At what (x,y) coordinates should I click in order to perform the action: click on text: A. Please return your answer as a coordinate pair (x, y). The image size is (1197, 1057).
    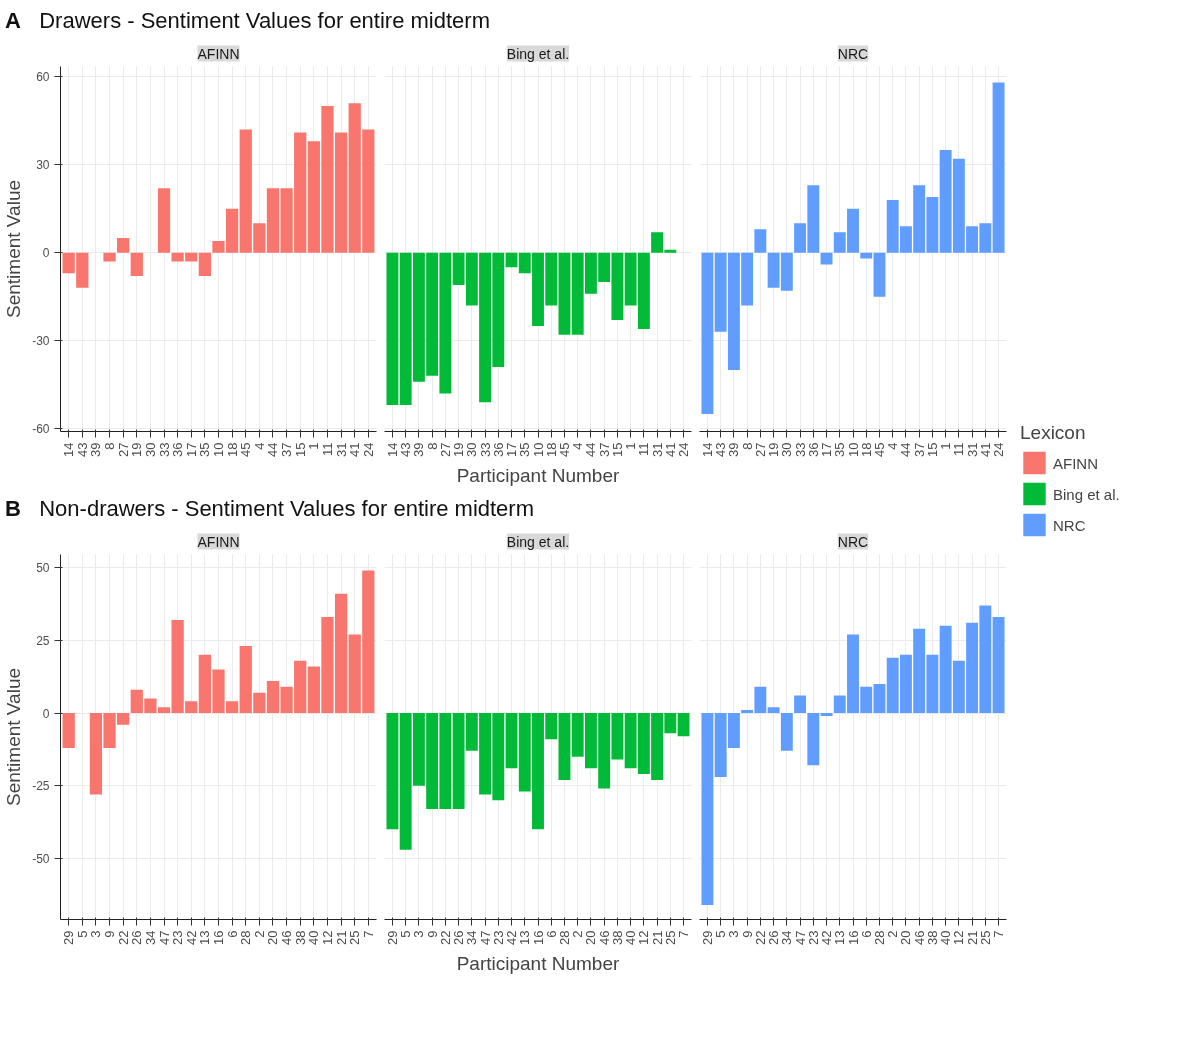
    Looking at the image, I should click on (13, 20).